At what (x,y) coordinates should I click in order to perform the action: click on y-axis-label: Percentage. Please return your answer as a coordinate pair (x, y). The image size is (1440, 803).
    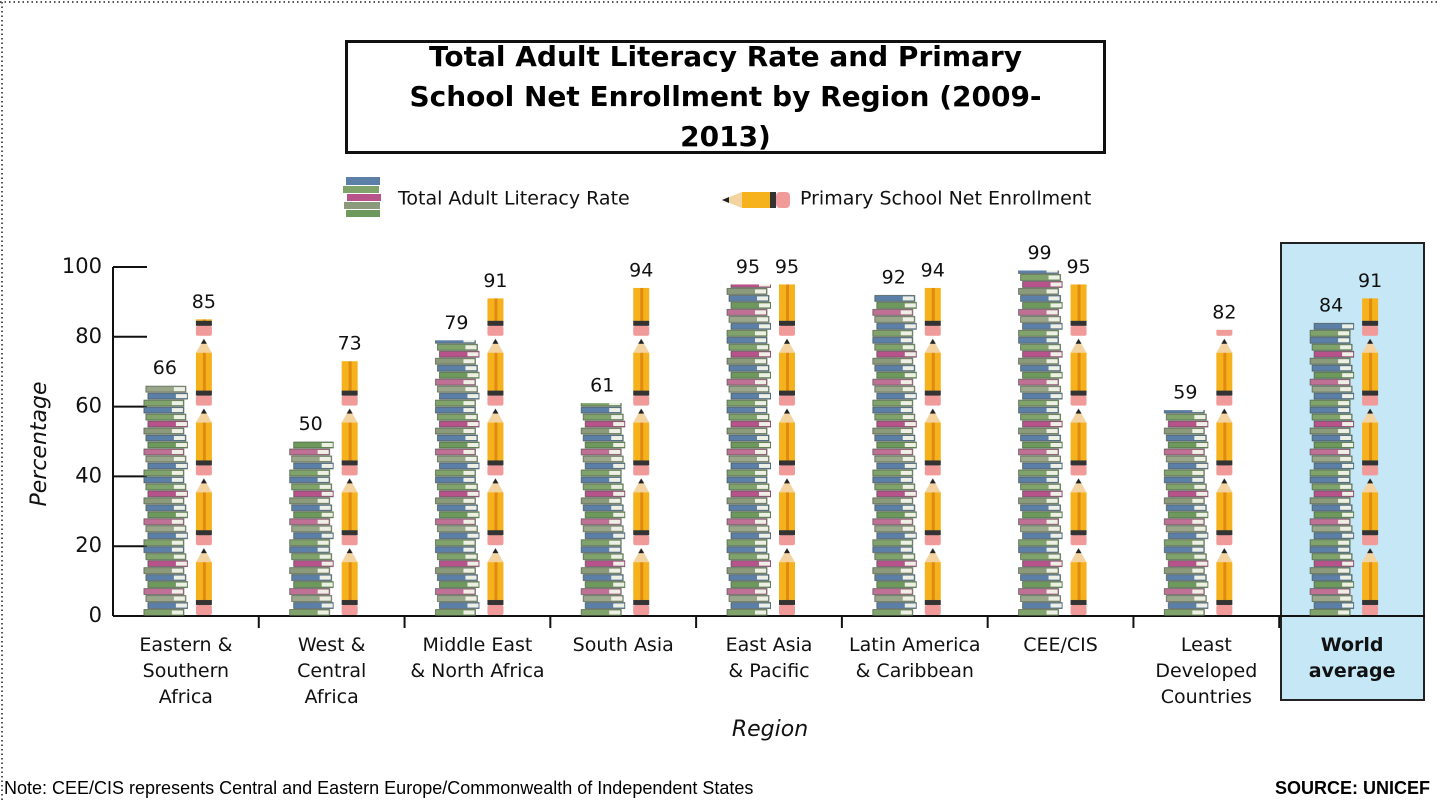
    Looking at the image, I should click on (39, 443).